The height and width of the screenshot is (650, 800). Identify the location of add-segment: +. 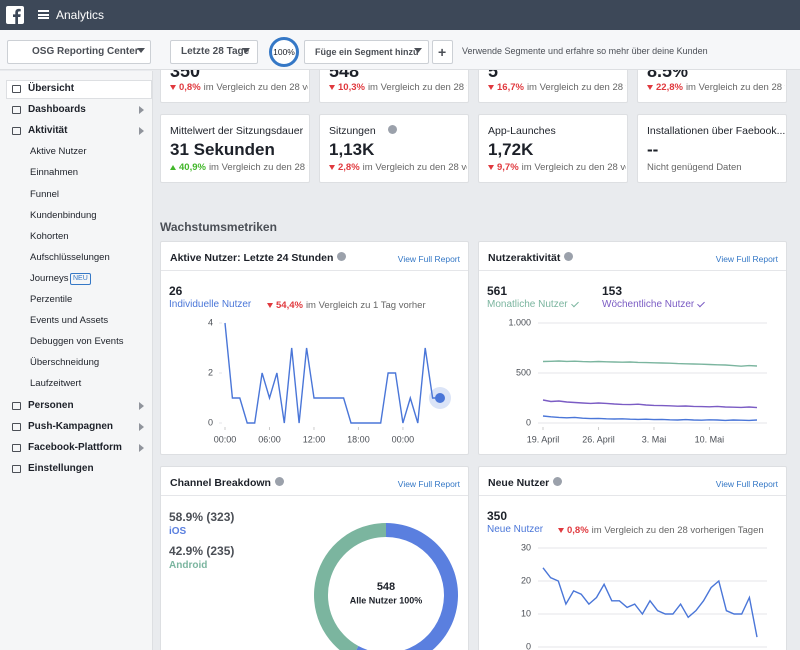
(442, 52).